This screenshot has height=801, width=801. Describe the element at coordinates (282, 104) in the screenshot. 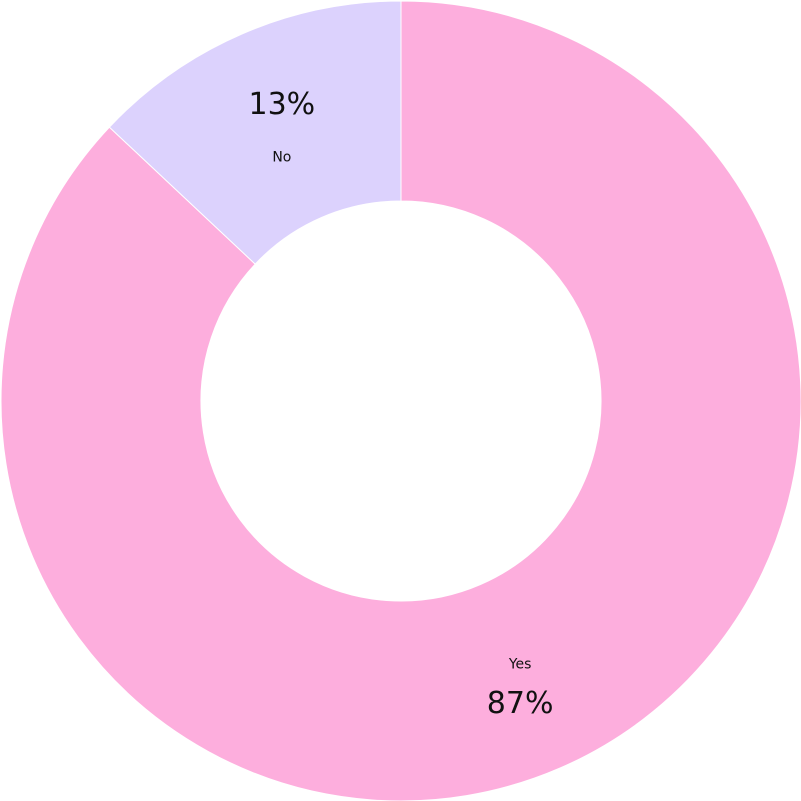

I see `segment-percent: 13%` at that location.